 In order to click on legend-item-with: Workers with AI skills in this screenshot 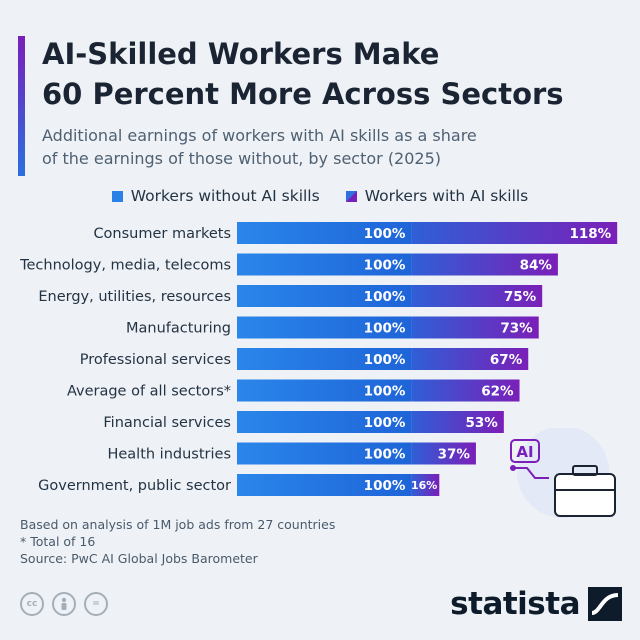, I will do `click(437, 196)`.